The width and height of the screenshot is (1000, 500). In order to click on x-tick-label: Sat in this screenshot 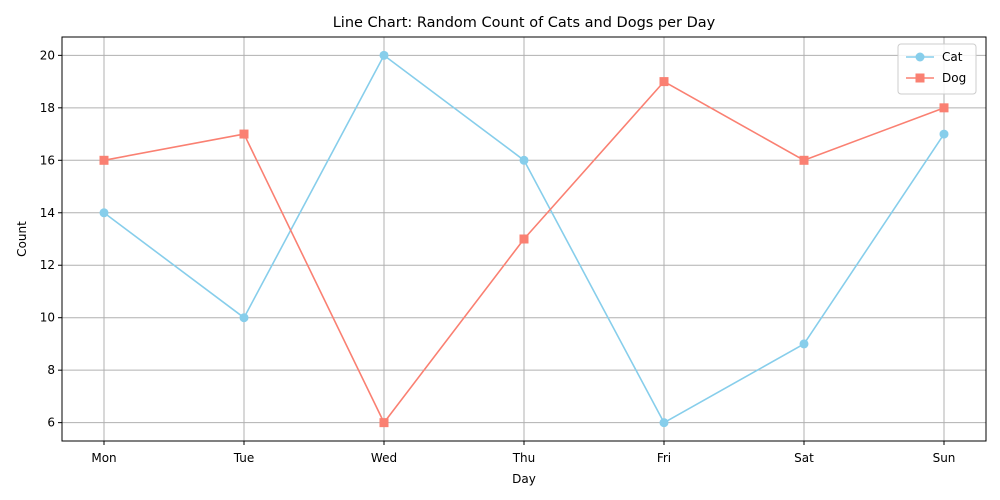, I will do `click(804, 458)`.